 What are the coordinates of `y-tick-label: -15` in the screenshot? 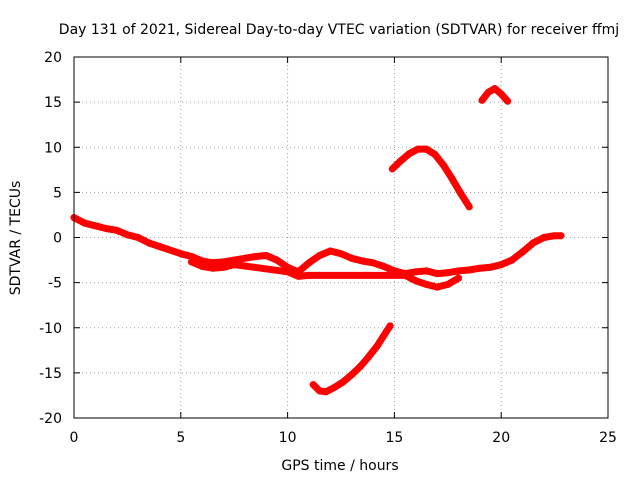 It's located at (50, 374).